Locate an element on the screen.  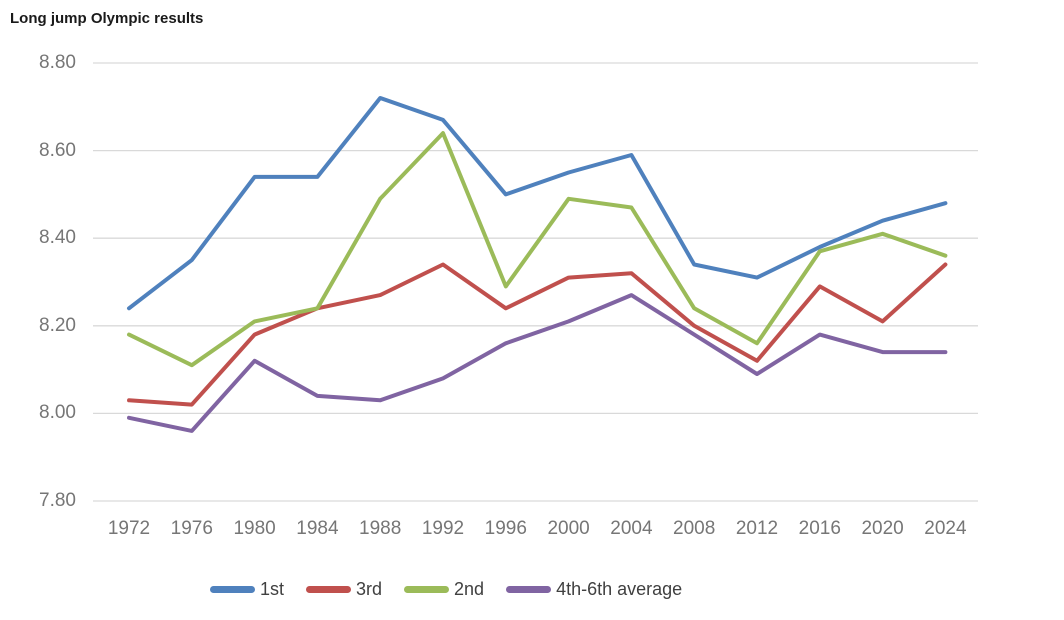
x-tick-label: 1996 is located at coordinates (505, 528).